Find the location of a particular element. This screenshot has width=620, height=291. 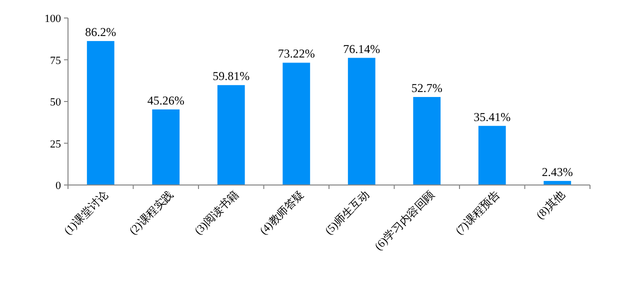

y-tick-label: 100 is located at coordinates (53, 19).